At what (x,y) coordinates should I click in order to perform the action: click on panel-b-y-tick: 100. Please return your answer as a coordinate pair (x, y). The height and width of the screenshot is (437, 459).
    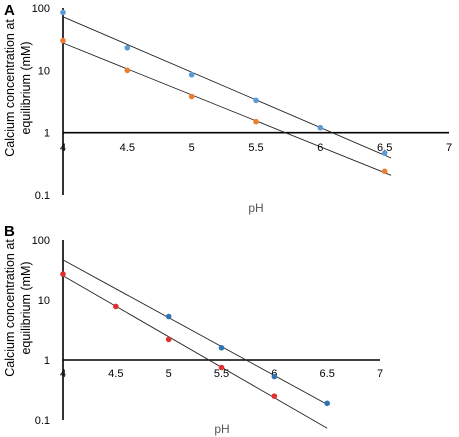
    Looking at the image, I should click on (41, 241).